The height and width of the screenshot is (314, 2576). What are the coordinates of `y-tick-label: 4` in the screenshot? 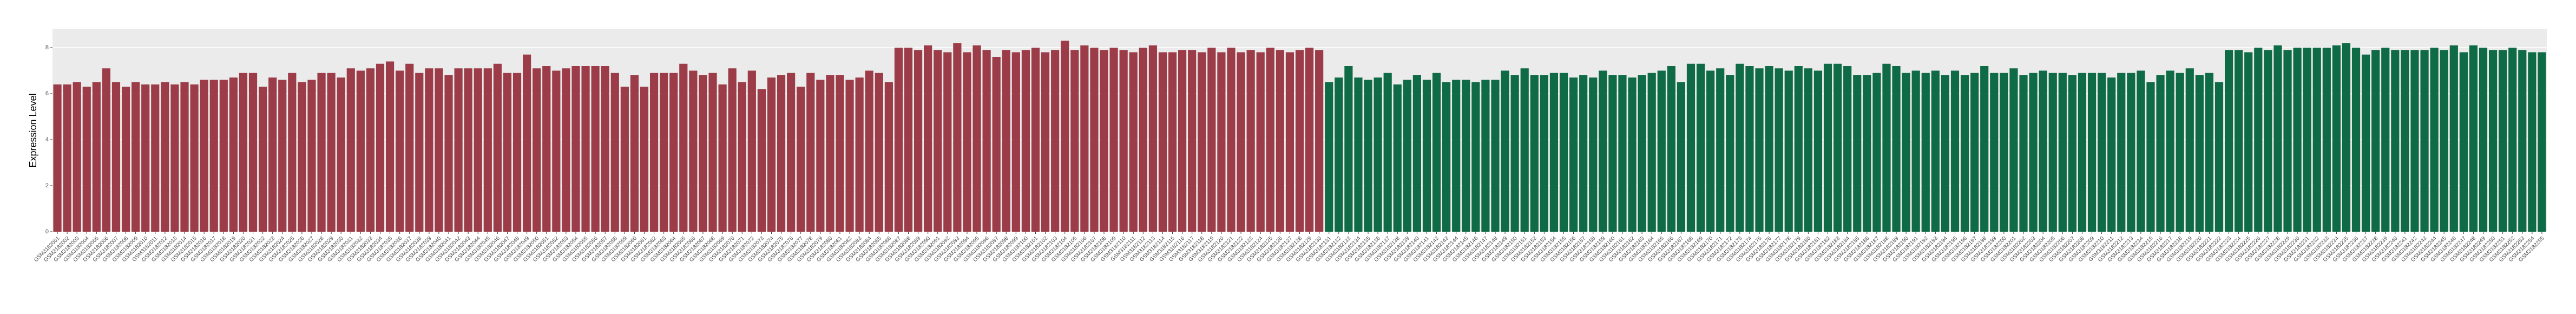 It's located at (47, 139).